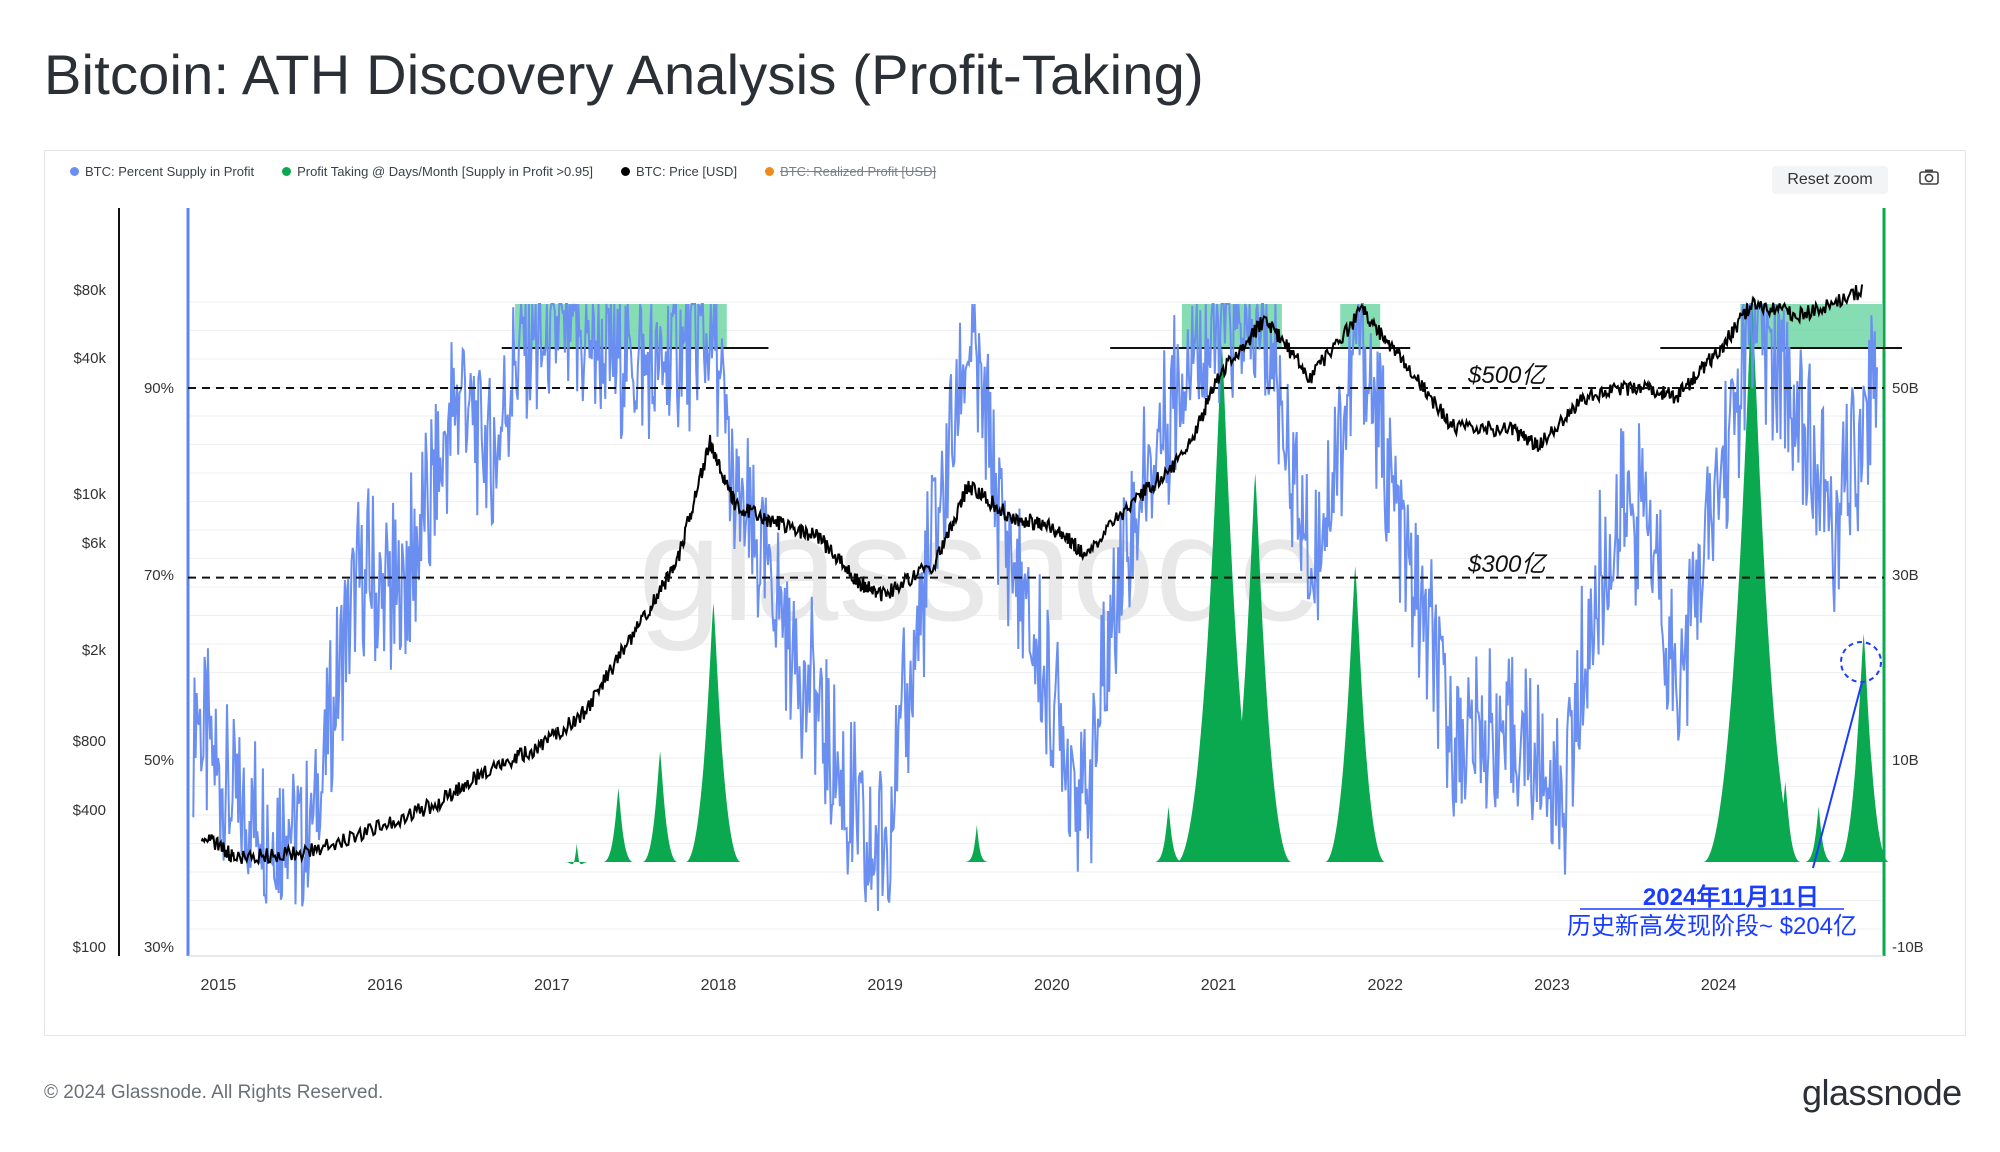 The width and height of the screenshot is (2000, 1152). I want to click on highlight-circle, so click(1861, 662).